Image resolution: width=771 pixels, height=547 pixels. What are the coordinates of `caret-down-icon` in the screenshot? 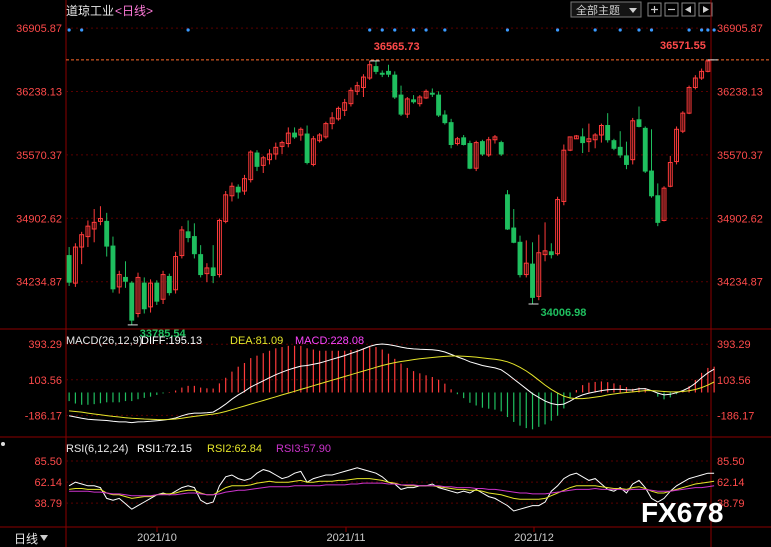 It's located at (44, 538).